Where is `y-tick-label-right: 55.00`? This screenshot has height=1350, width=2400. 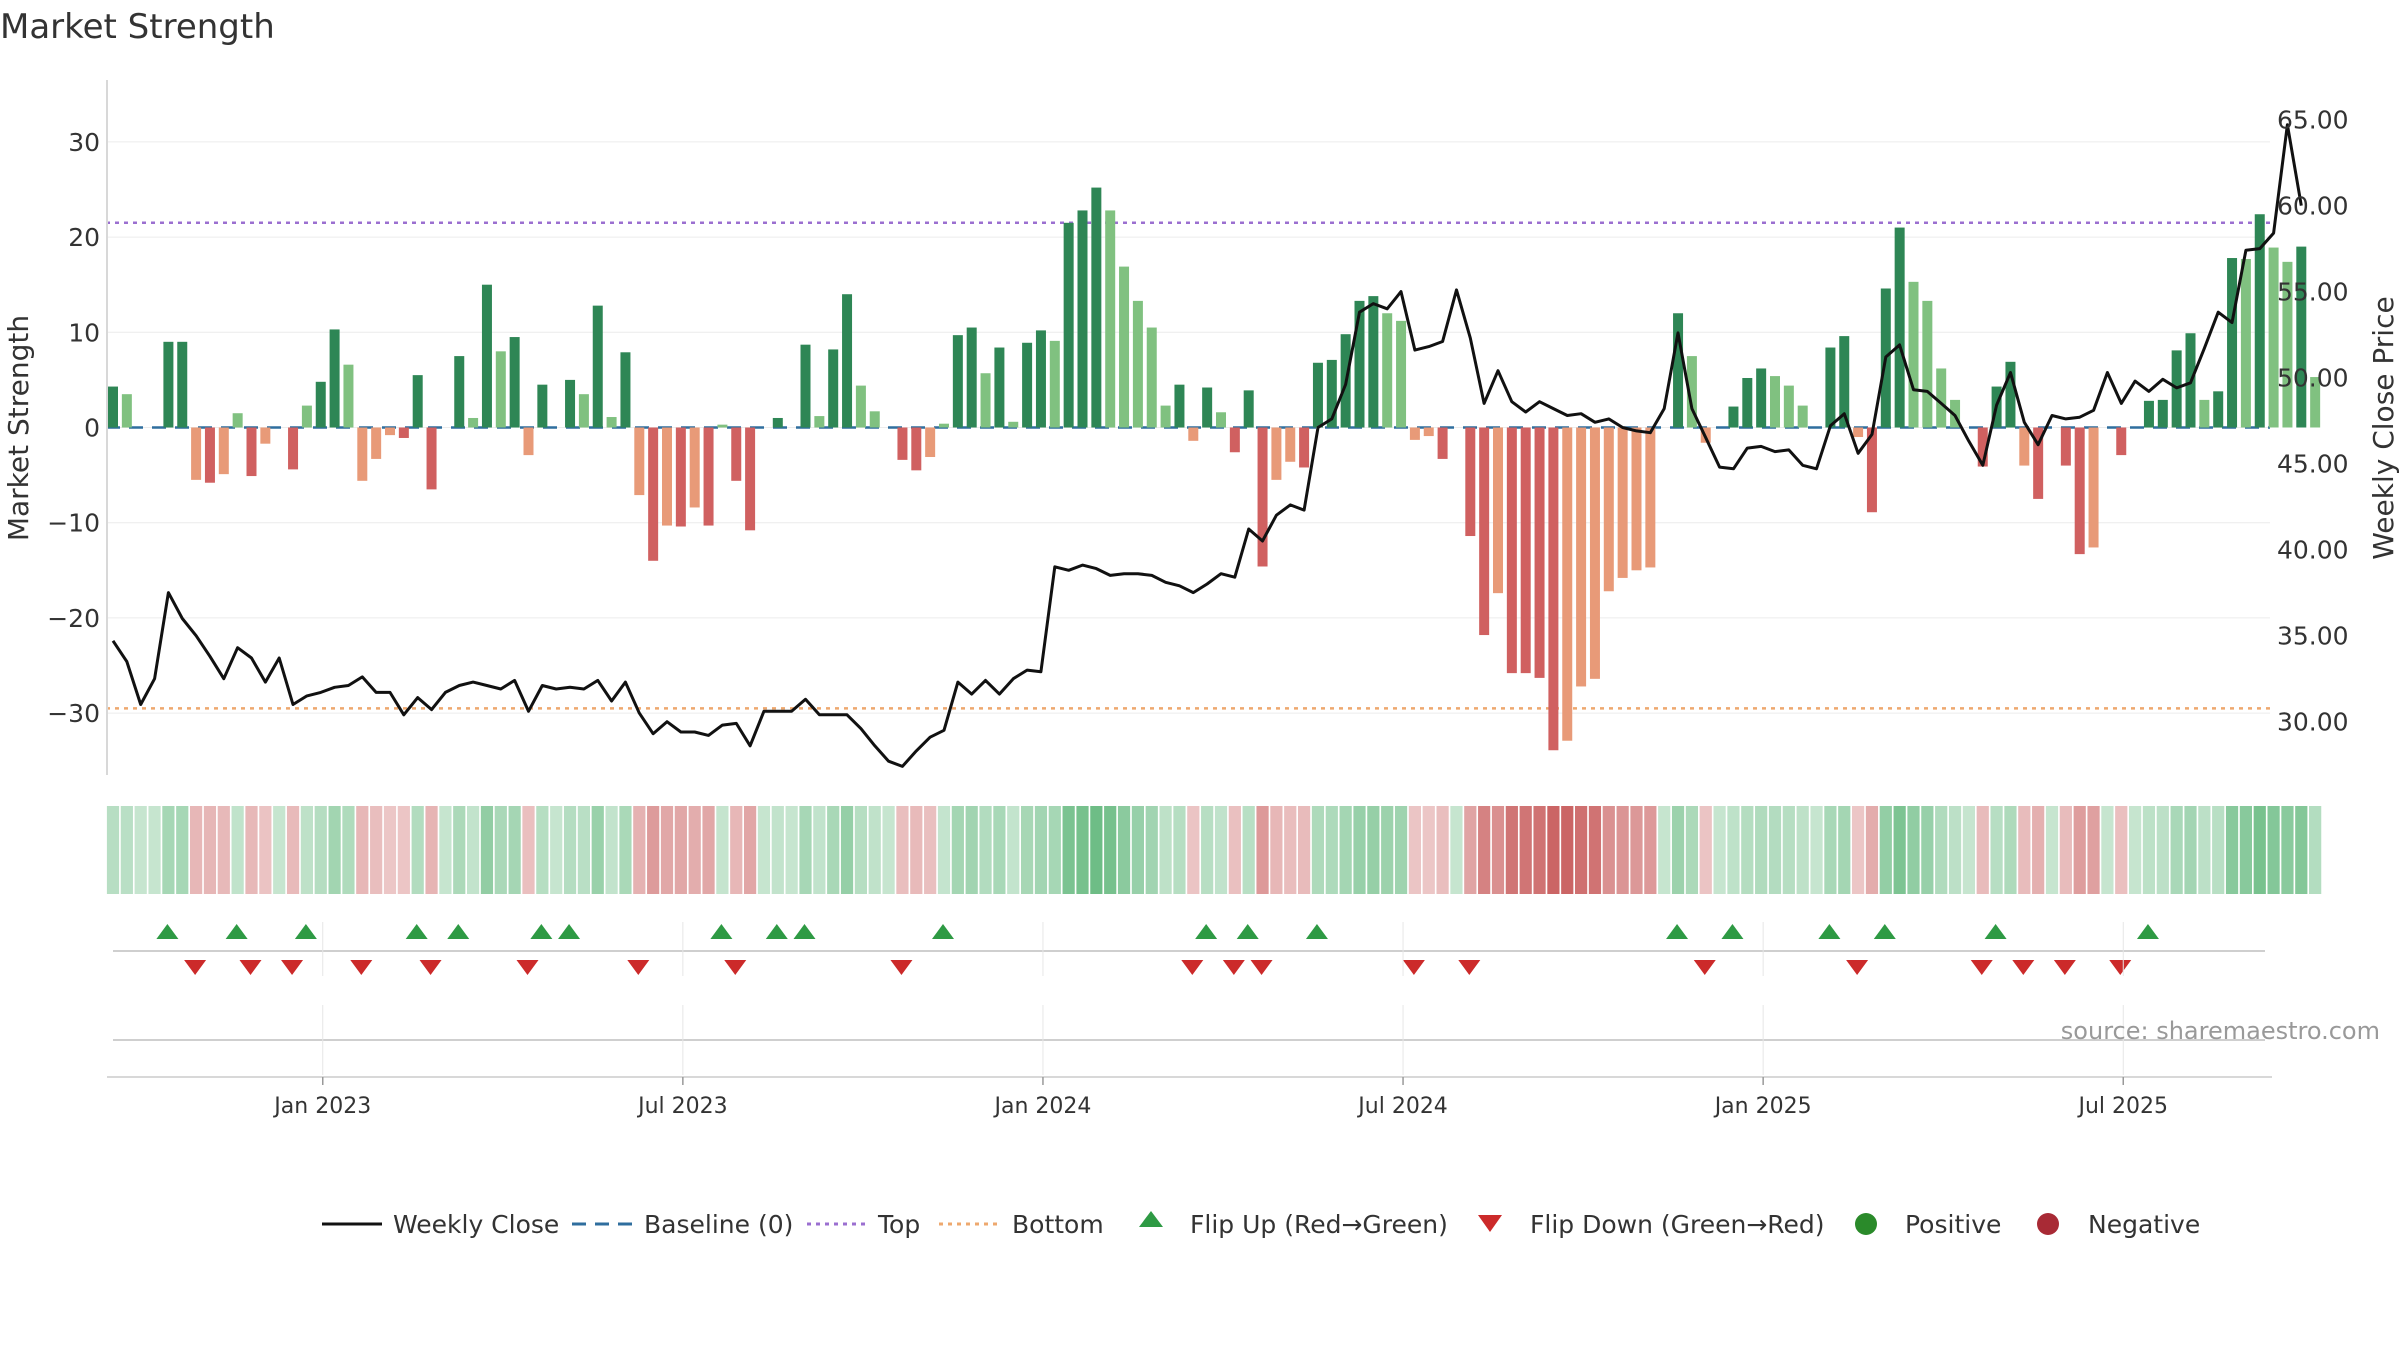
y-tick-label-right: 55.00 is located at coordinates (2313, 292).